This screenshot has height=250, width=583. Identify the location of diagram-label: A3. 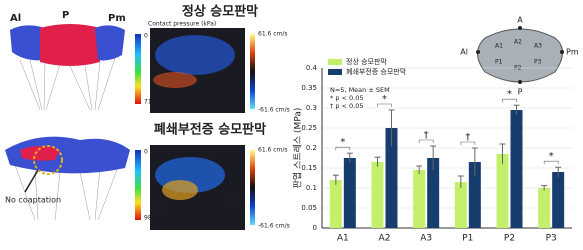
(538, 46).